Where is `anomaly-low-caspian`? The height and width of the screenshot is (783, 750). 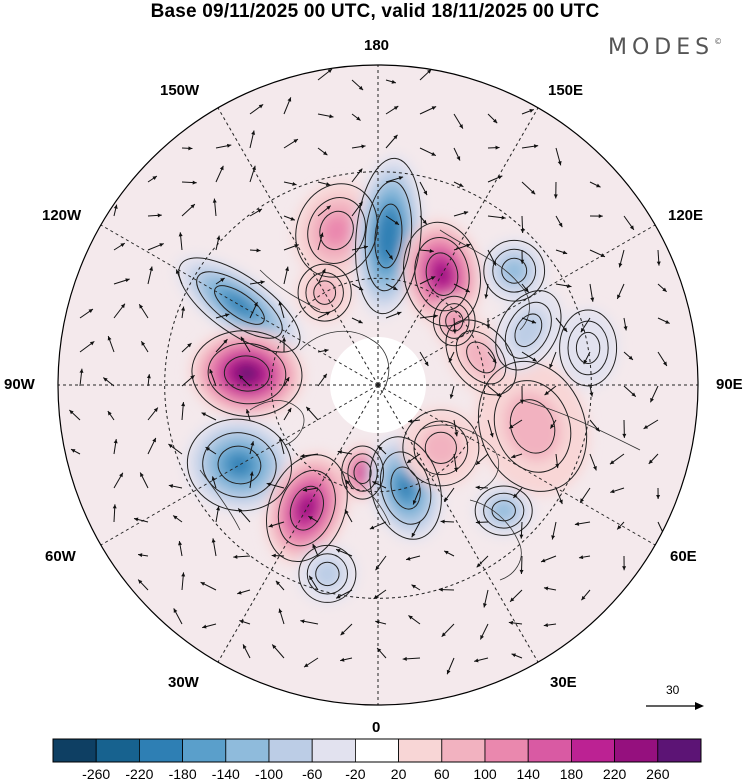
anomaly-low-caspian is located at coordinates (503, 510).